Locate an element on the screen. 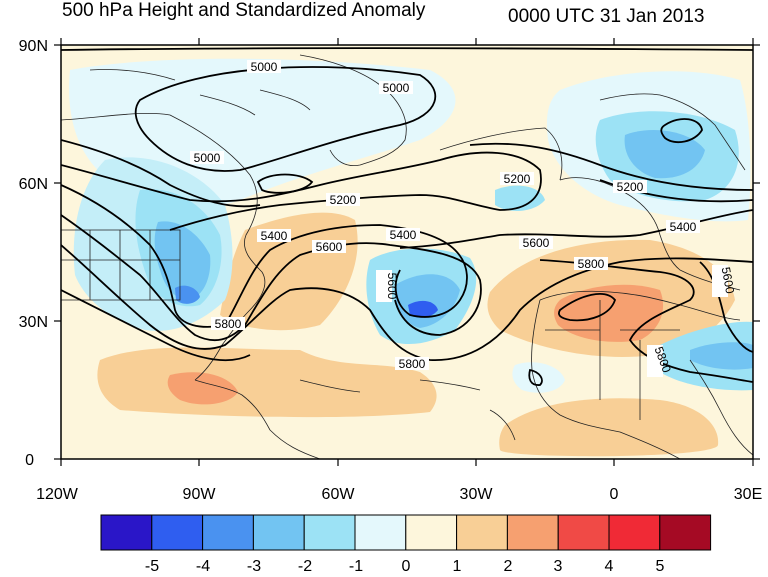 Image resolution: width=768 pixels, height=577 pixels. map-title: 500 hPa Height and Standardized Anomaly is located at coordinates (244, 10).